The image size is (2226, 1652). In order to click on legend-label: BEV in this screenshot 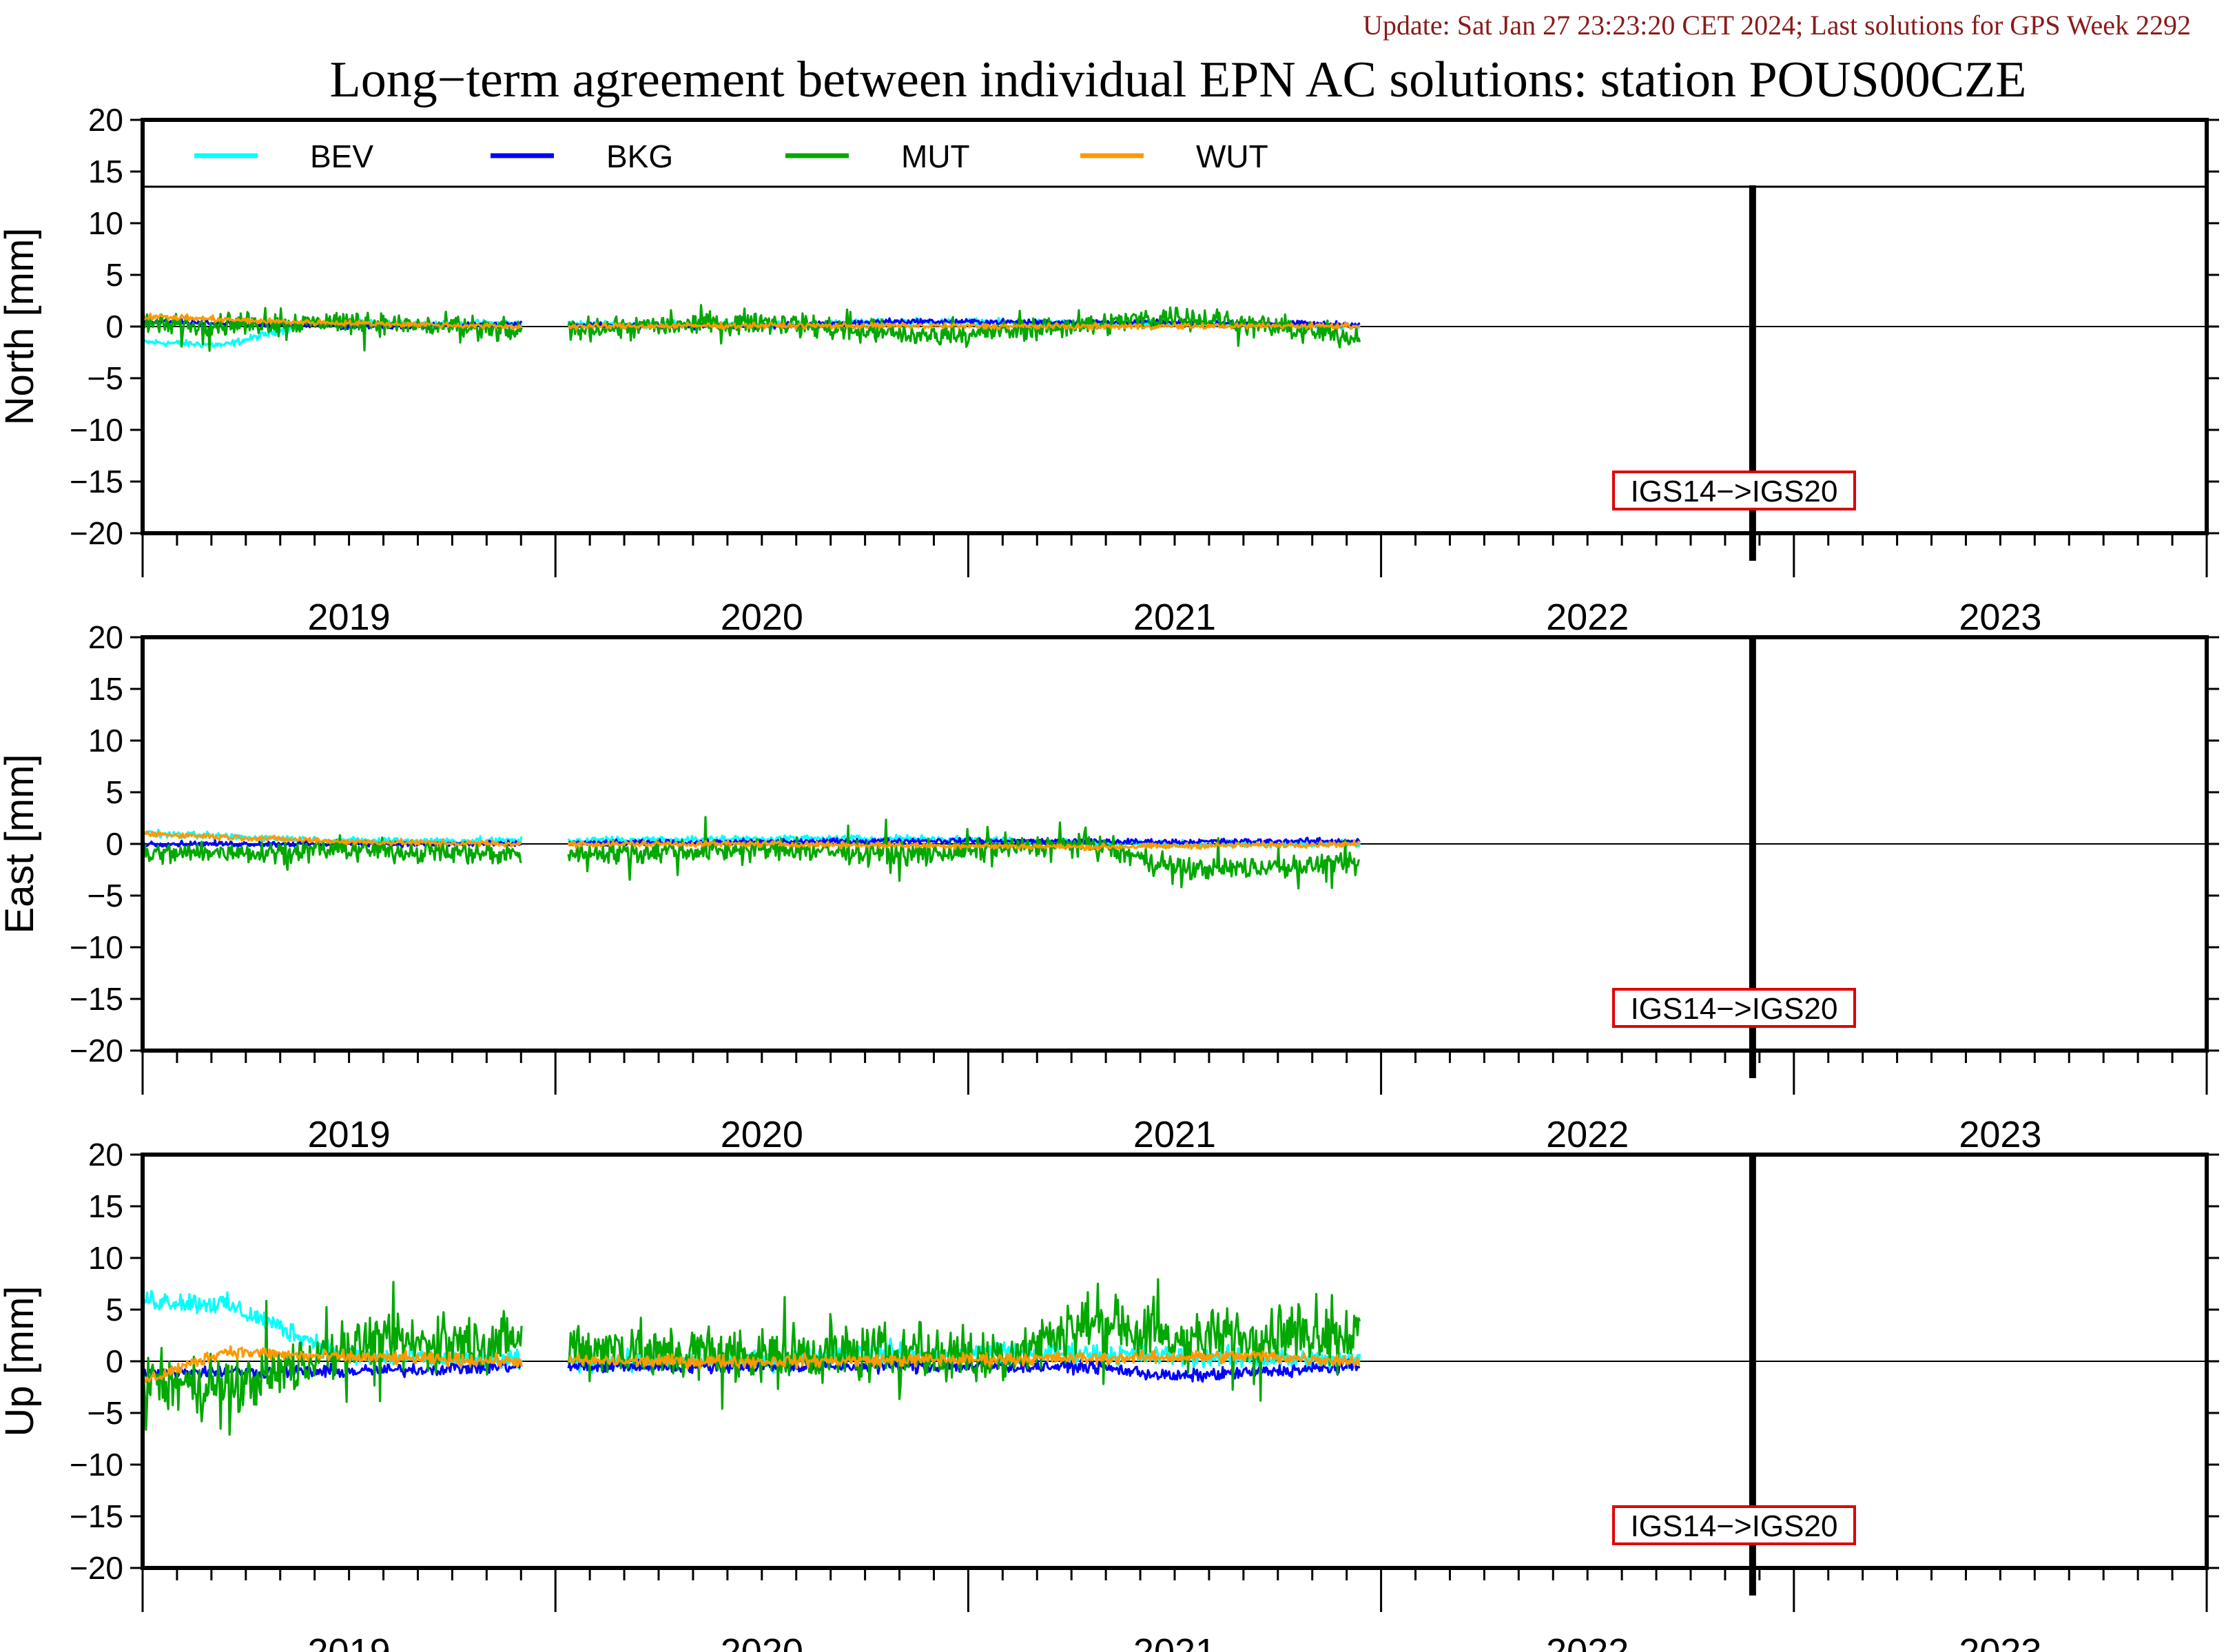, I will do `click(341, 156)`.